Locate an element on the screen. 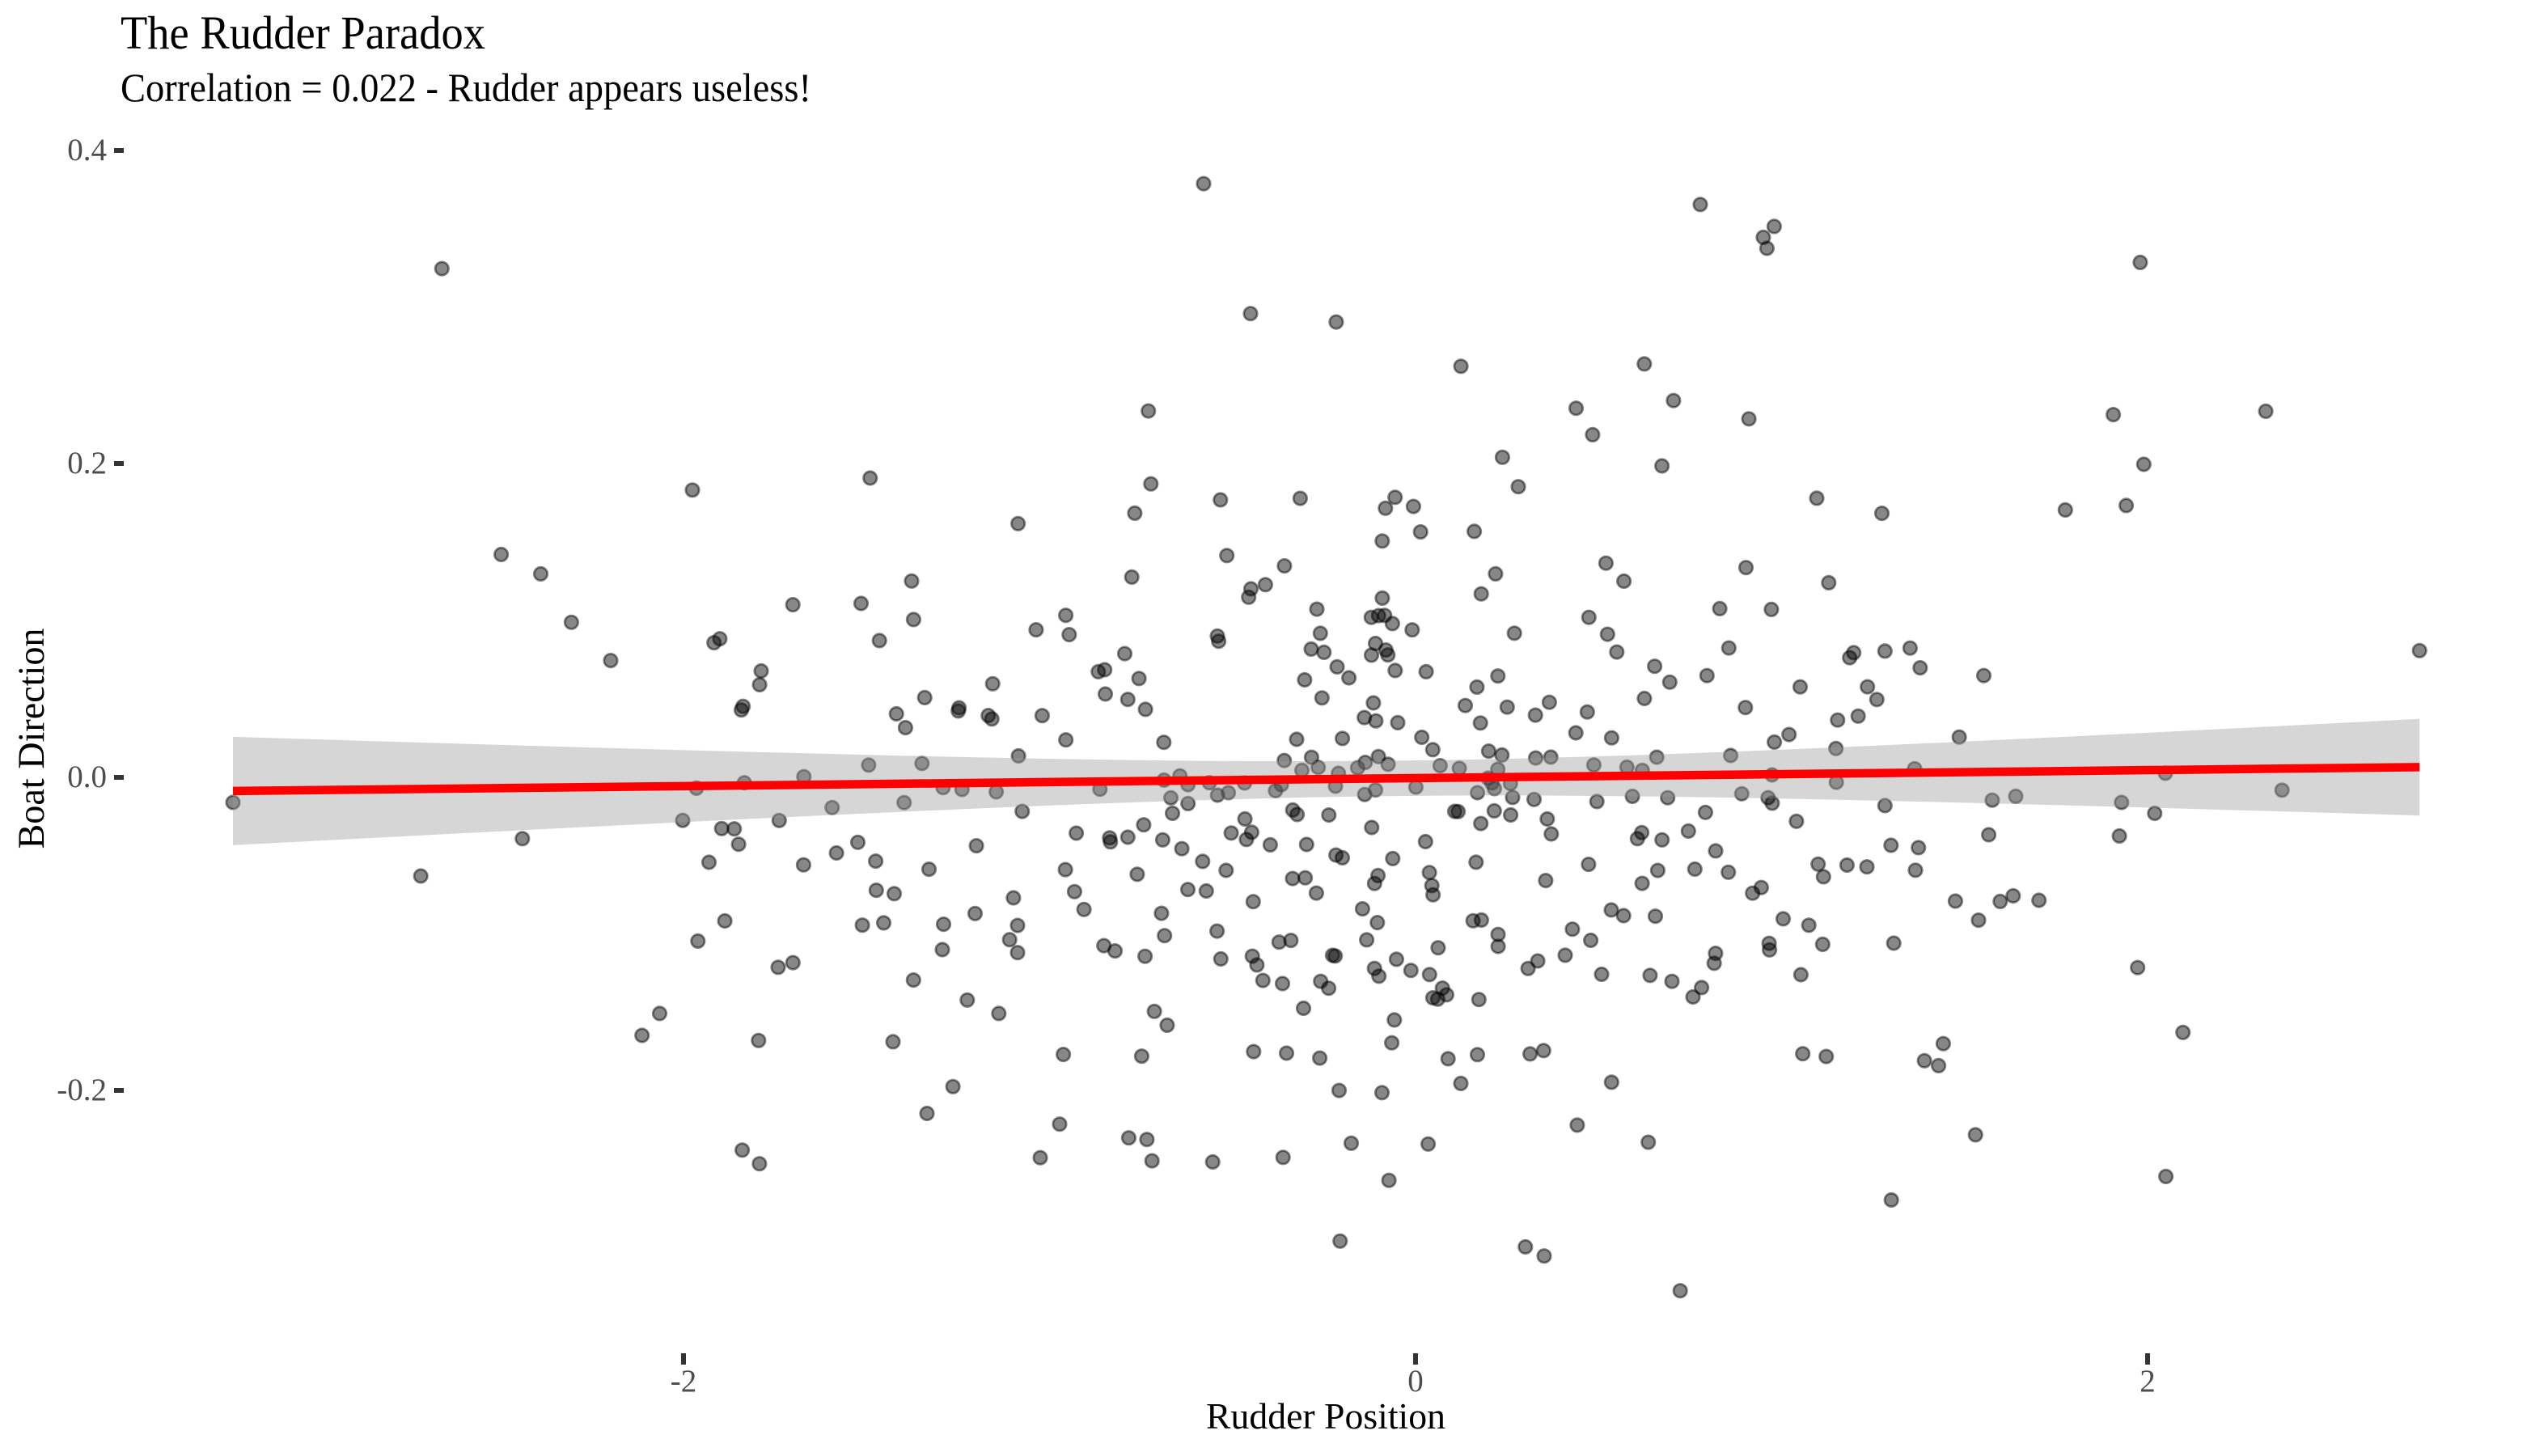 The image size is (2548, 1456). svg-text: 0.0 is located at coordinates (87, 777).